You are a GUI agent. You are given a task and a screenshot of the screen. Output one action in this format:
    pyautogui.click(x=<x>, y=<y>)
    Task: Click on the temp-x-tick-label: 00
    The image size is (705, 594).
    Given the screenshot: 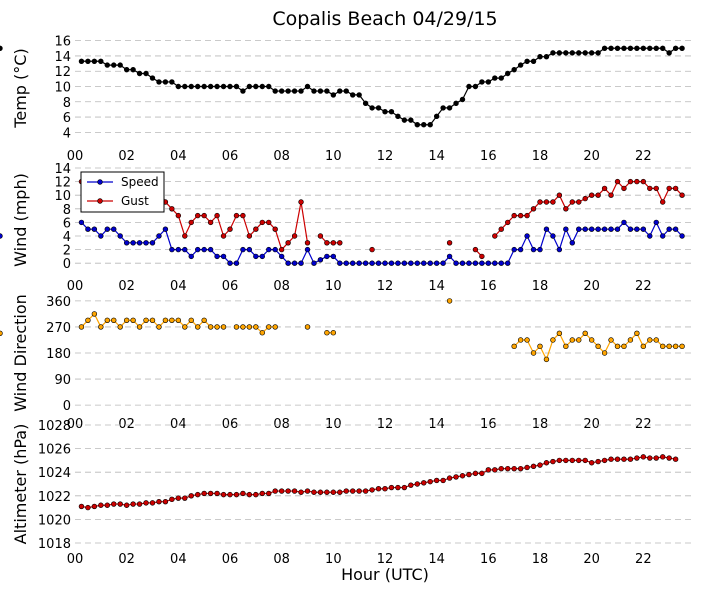 What is the action you would take?
    pyautogui.click(x=75, y=156)
    